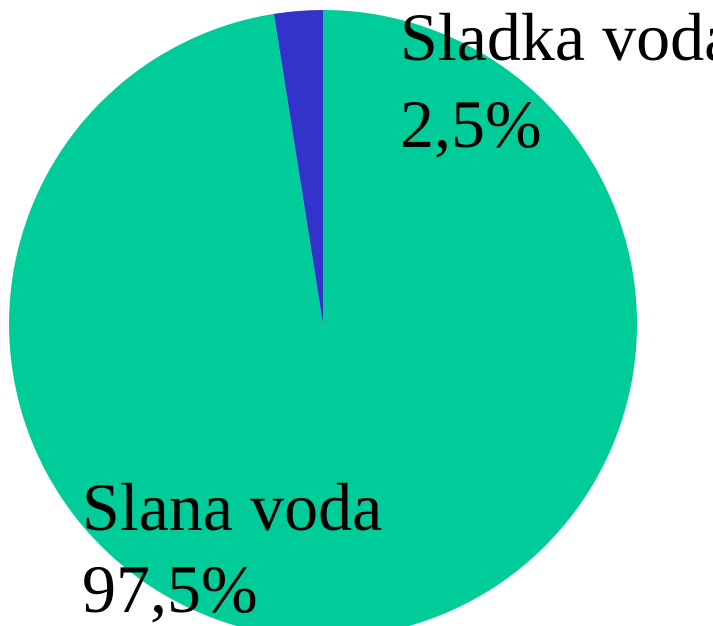  Describe the element at coordinates (232, 507) in the screenshot. I see `slice-label-name: Slana voda` at that location.